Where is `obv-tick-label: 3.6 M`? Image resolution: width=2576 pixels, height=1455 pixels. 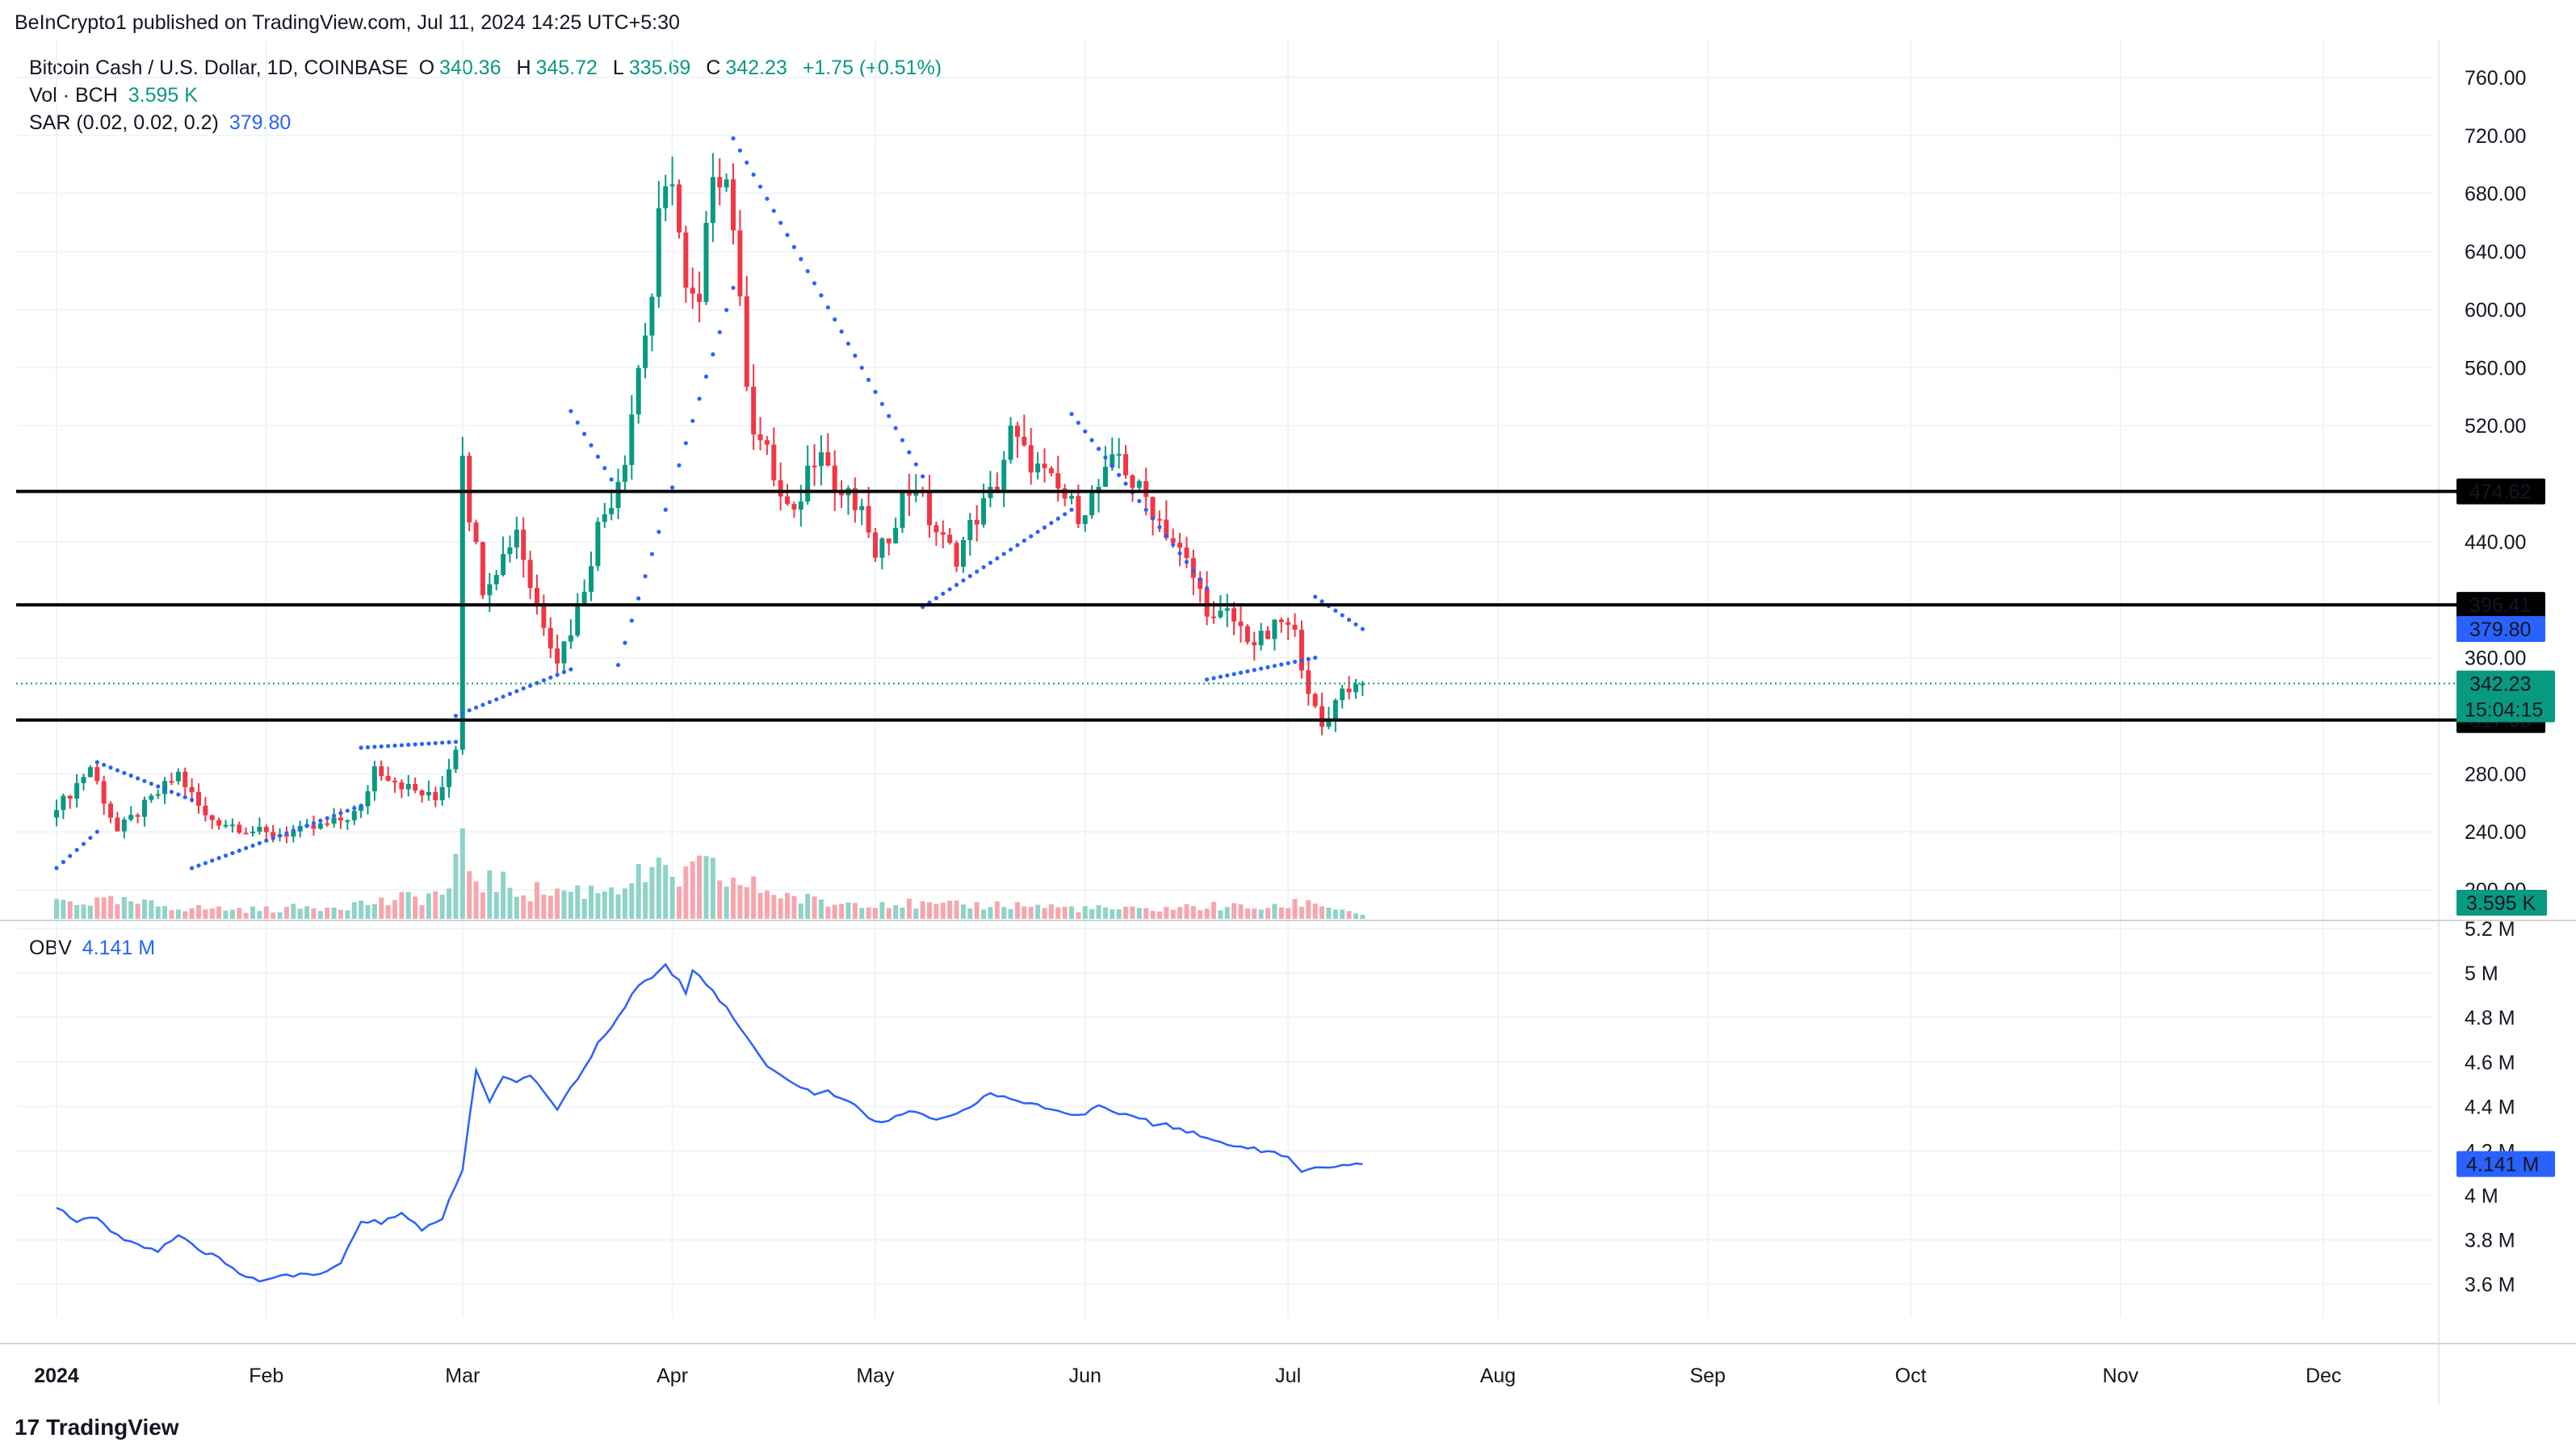
obv-tick-label: 3.6 M is located at coordinates (2490, 1285).